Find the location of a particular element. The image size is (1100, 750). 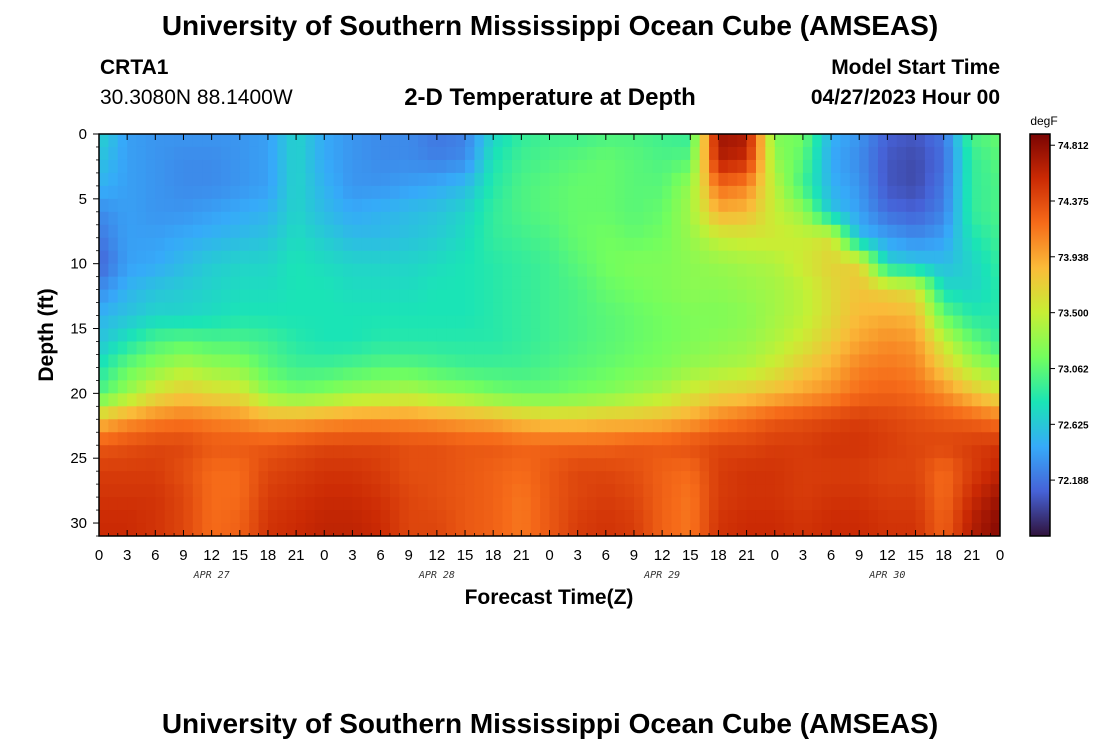

date-labels: APR 27 APR 28 APR 29 APR 30 is located at coordinates (549, 575).